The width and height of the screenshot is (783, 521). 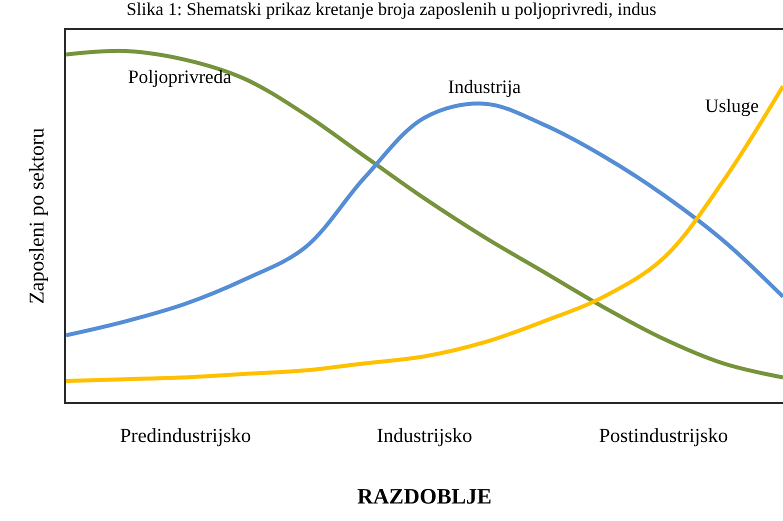 I want to click on series-label: Industrija, so click(x=485, y=87).